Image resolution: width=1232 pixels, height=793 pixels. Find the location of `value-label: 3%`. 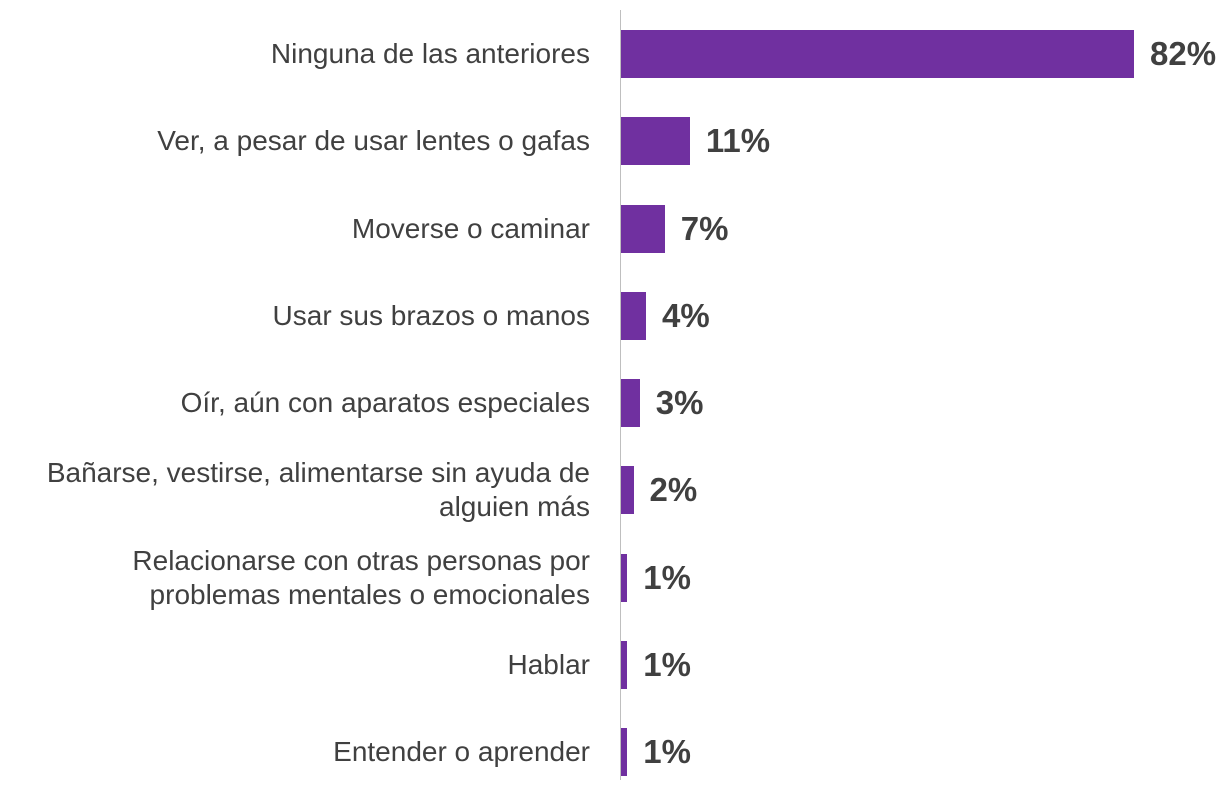

value-label: 3% is located at coordinates (679, 402).